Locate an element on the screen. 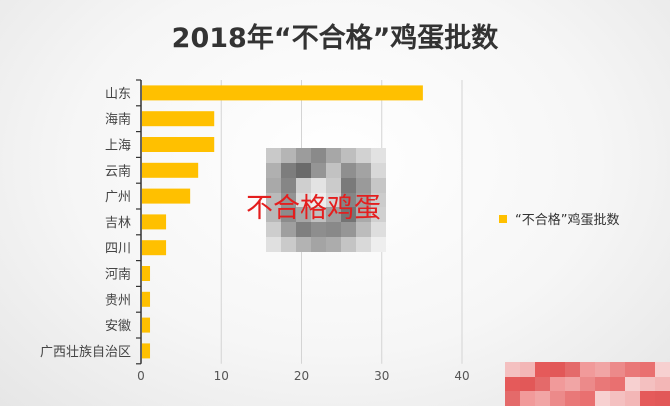 The height and width of the screenshot is (406, 670). category-label: 吉林 is located at coordinates (118, 223).